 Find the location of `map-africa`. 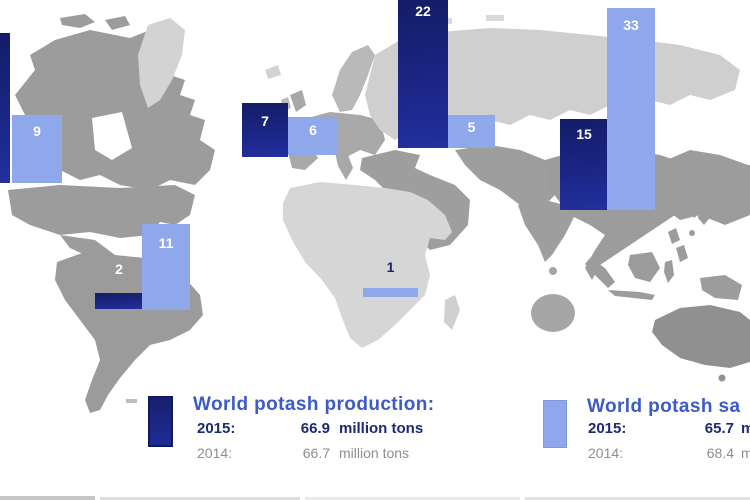

map-africa is located at coordinates (367, 265).